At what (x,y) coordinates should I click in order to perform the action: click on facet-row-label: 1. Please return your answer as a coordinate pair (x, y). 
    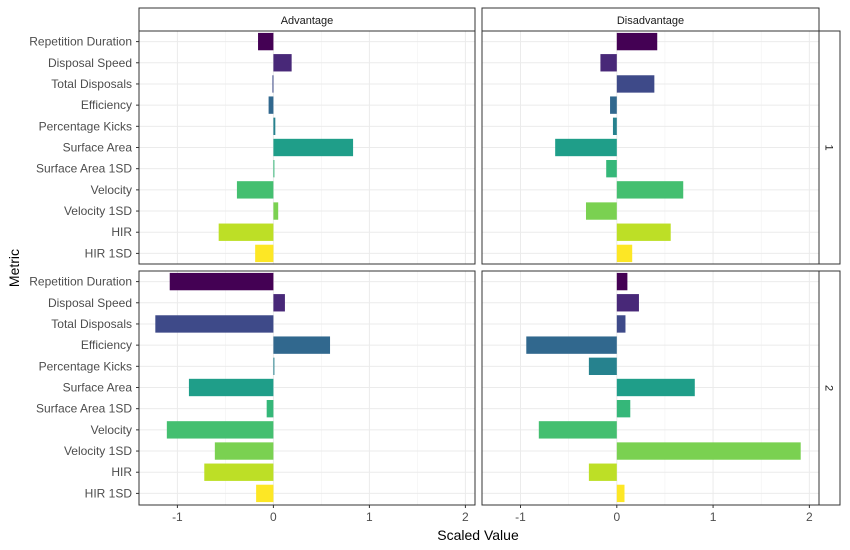
    Looking at the image, I should click on (829, 147).